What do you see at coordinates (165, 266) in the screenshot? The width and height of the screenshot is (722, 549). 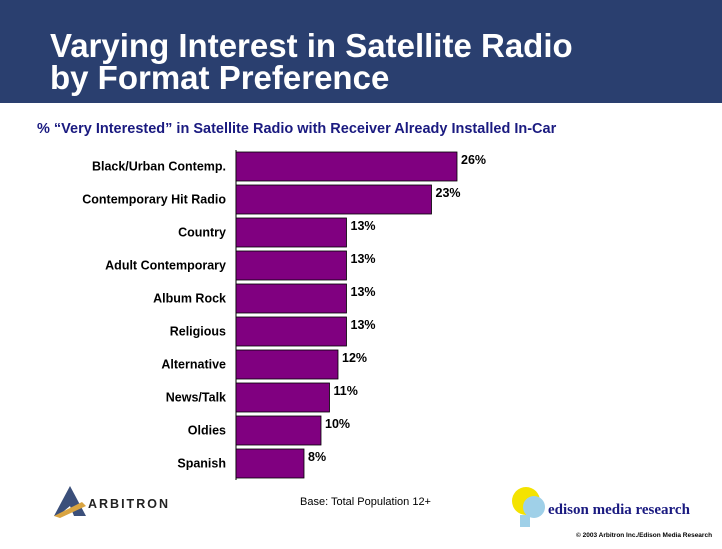 I see `category-label: Adult Contemporary` at bounding box center [165, 266].